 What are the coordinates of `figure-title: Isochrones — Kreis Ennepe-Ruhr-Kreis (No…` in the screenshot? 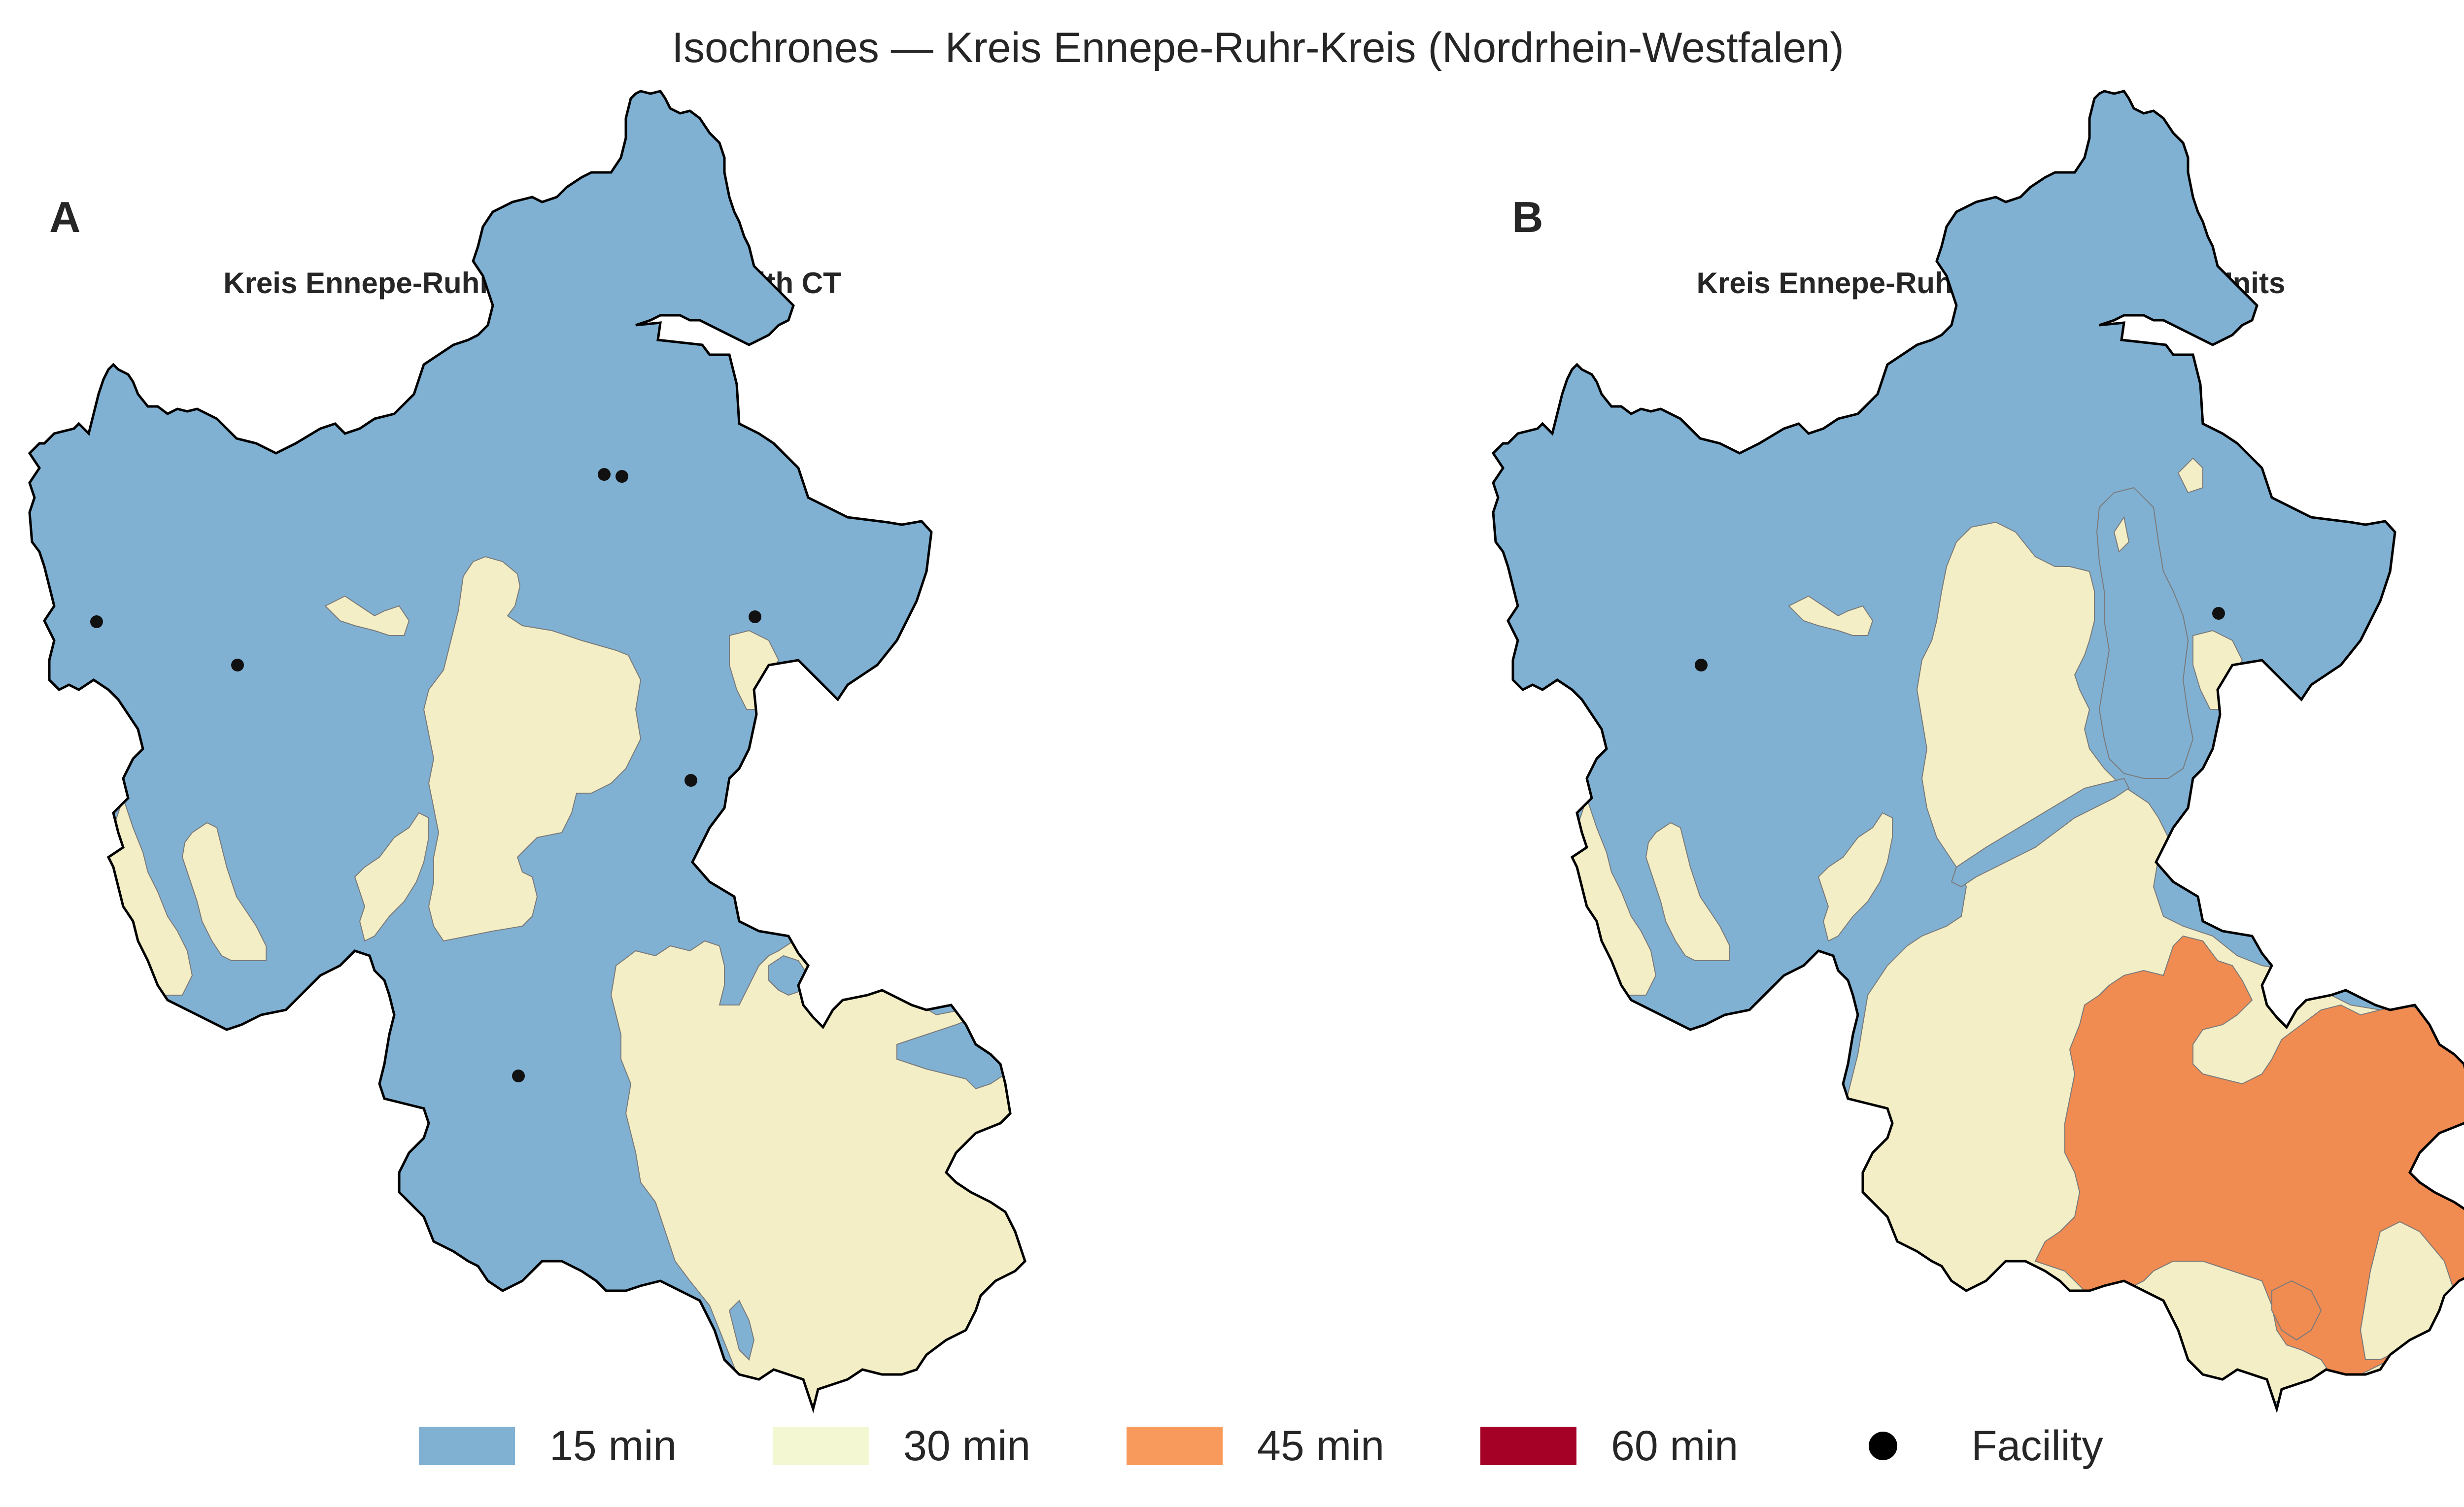 It's located at (1258, 47).